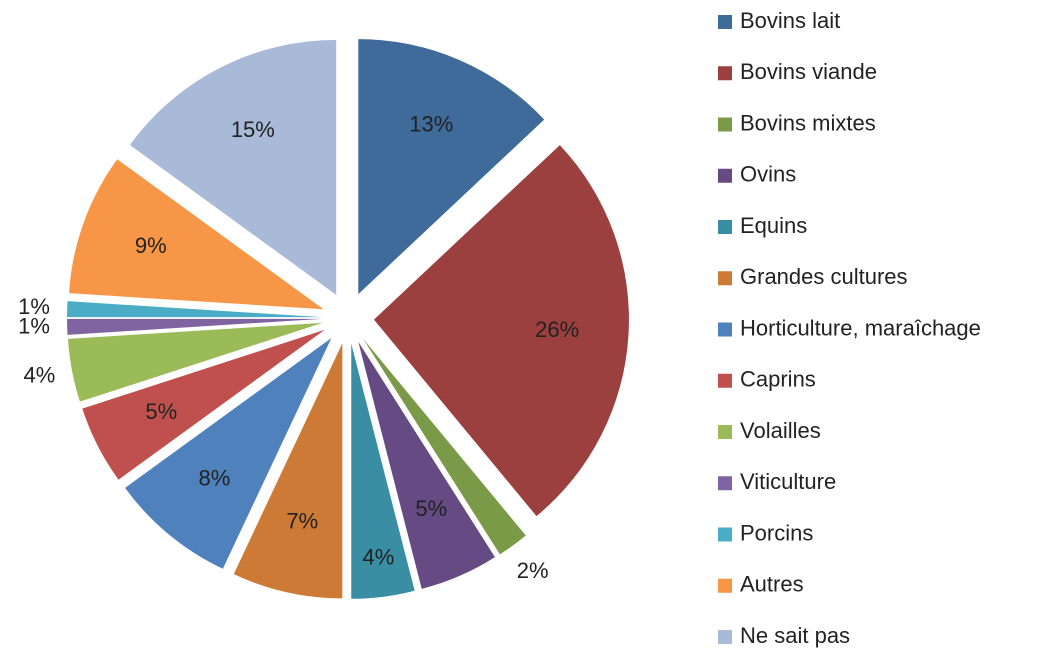 The image size is (1037, 653). Describe the element at coordinates (773, 225) in the screenshot. I see `legend-label: Equins` at that location.